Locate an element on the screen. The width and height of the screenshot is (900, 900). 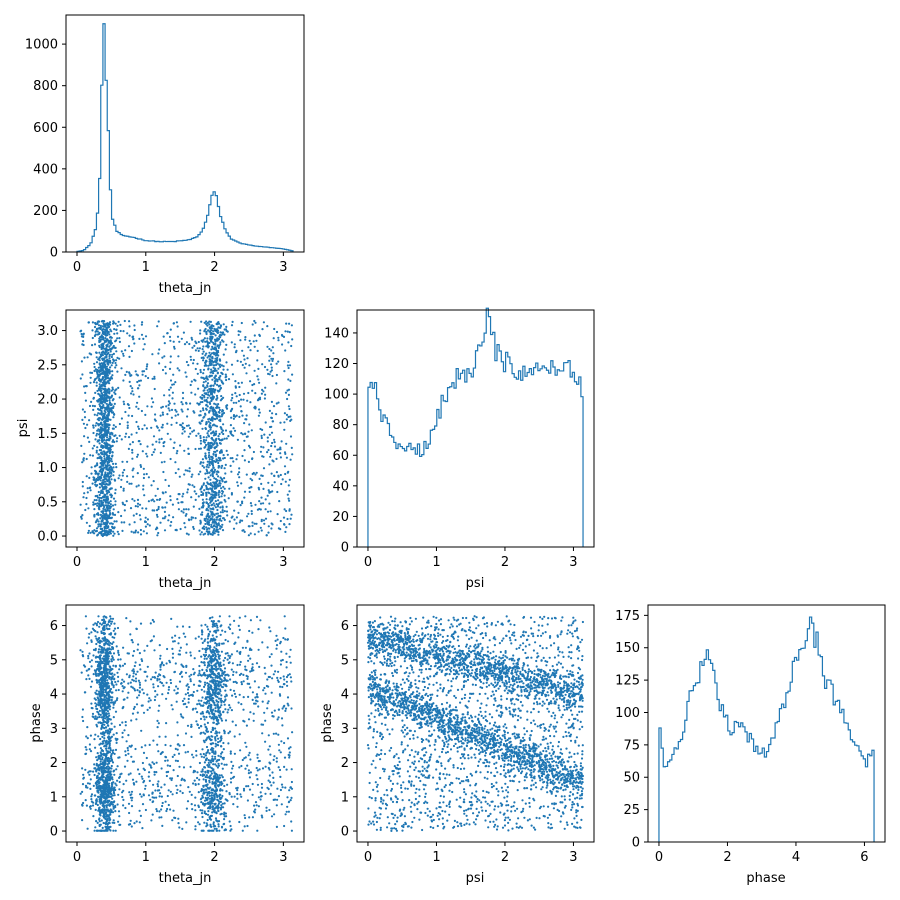
hist-theta_jn-ytick-label: 1000 is located at coordinates (41, 45).